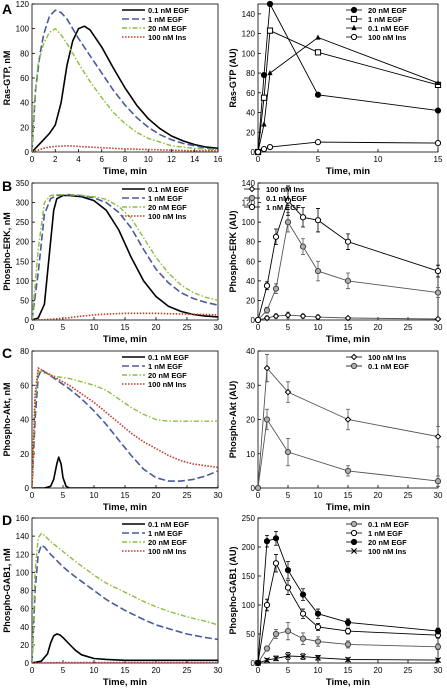 Image resolution: width=447 pixels, height=696 pixels. I want to click on x-tick-label: 8, so click(125, 159).